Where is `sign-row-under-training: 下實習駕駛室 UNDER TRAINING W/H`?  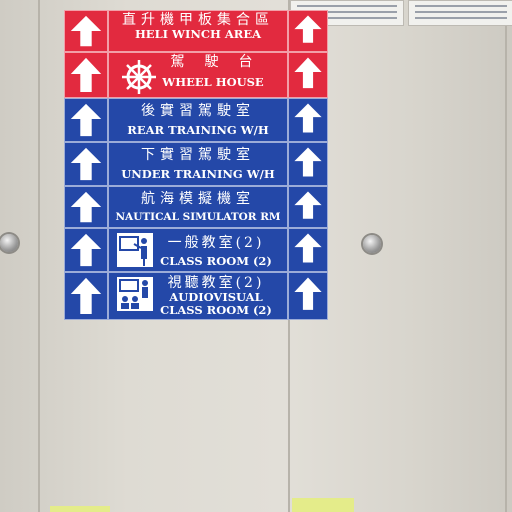 sign-row-under-training: 下實習駕駛室 UNDER TRAINING W/H is located at coordinates (196, 164).